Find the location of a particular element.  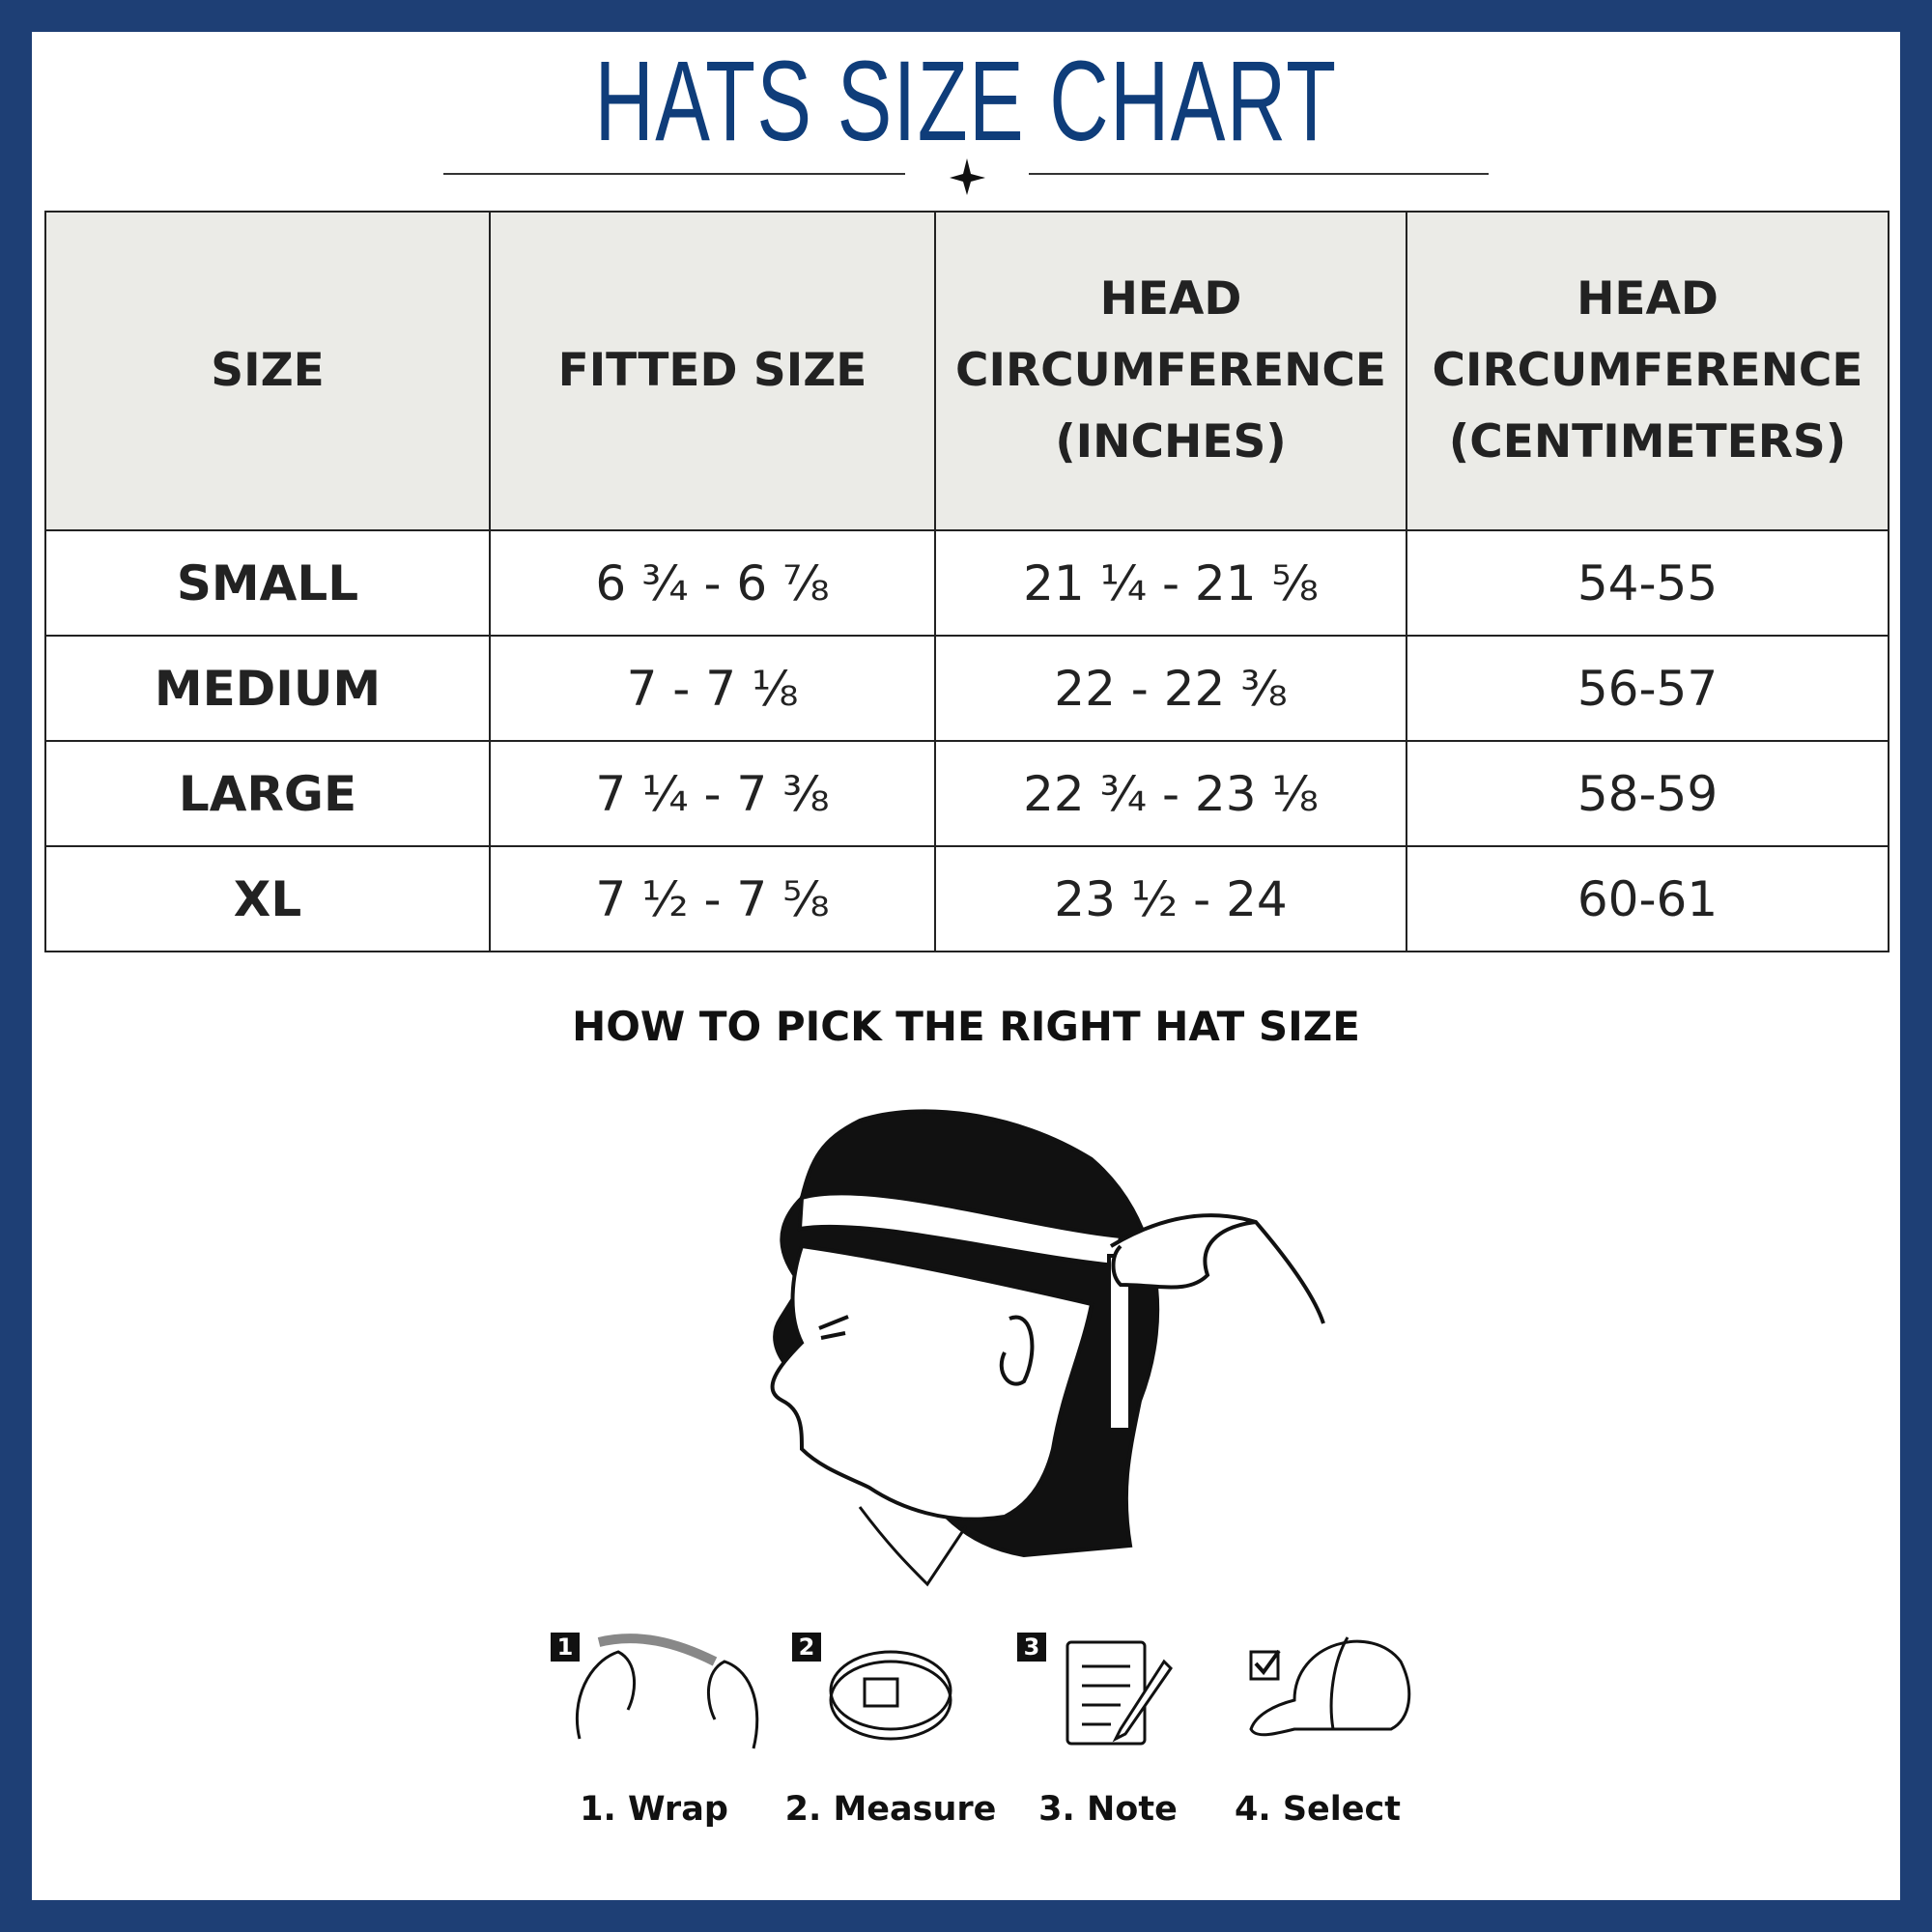

value-cell: 23 ½ - 24 is located at coordinates (1170, 898).